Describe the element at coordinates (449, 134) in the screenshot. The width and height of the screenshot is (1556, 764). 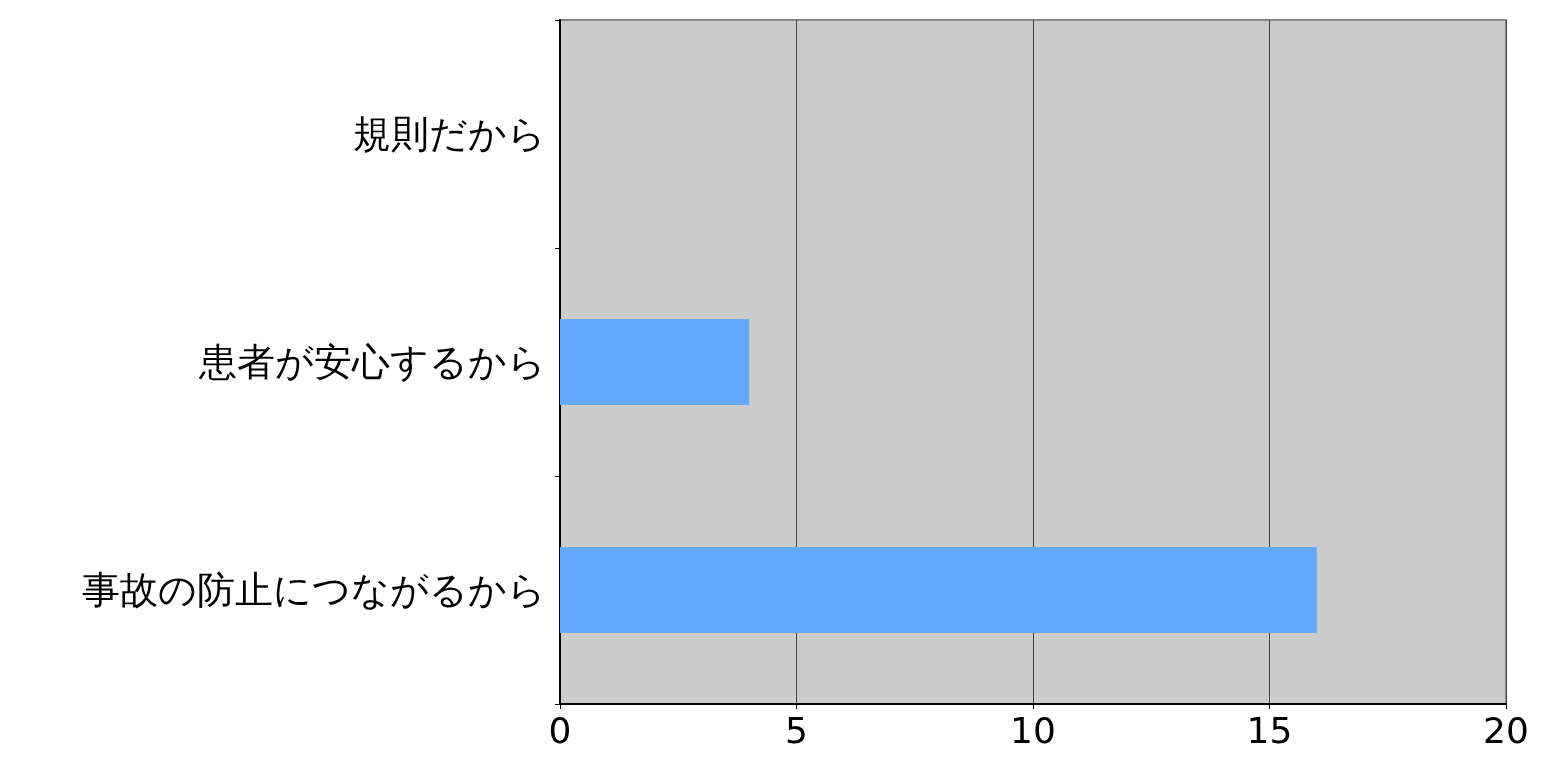
I see `y-tick-label: 規則だから` at that location.